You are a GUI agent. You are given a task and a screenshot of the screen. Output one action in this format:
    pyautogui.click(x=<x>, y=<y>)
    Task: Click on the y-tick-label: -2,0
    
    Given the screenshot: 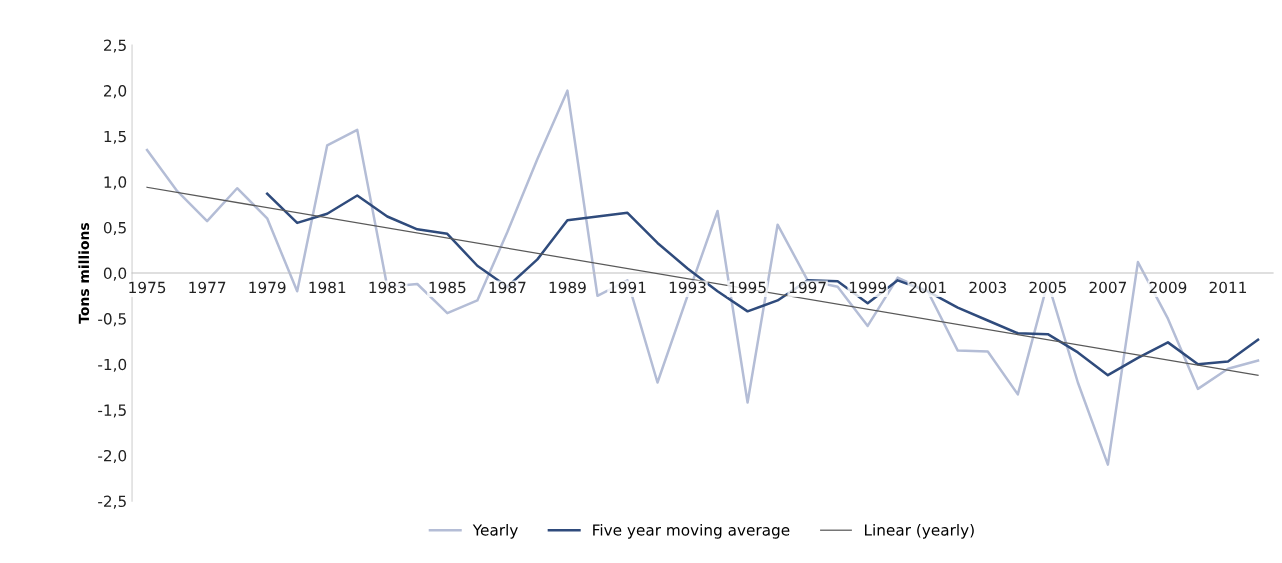 What is the action you would take?
    pyautogui.click(x=112, y=456)
    